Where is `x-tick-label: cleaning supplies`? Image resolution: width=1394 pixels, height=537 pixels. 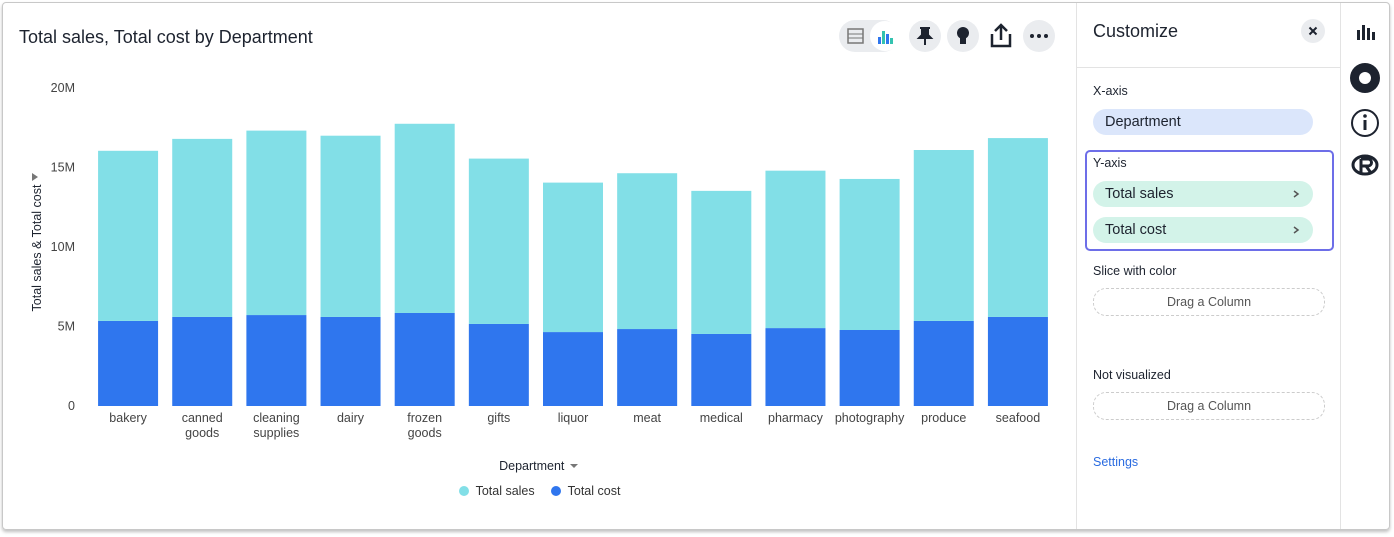 x-tick-label: cleaning supplies is located at coordinates (276, 425).